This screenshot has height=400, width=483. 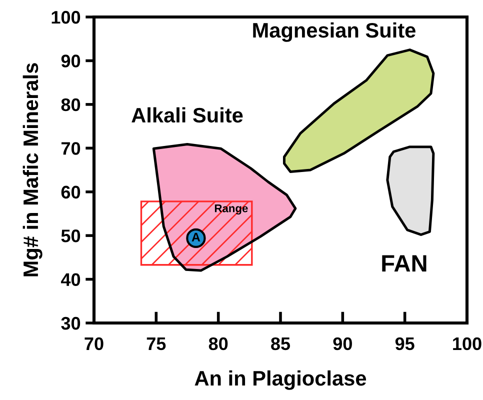 I want to click on x-tick-label: 100, so click(x=467, y=343).